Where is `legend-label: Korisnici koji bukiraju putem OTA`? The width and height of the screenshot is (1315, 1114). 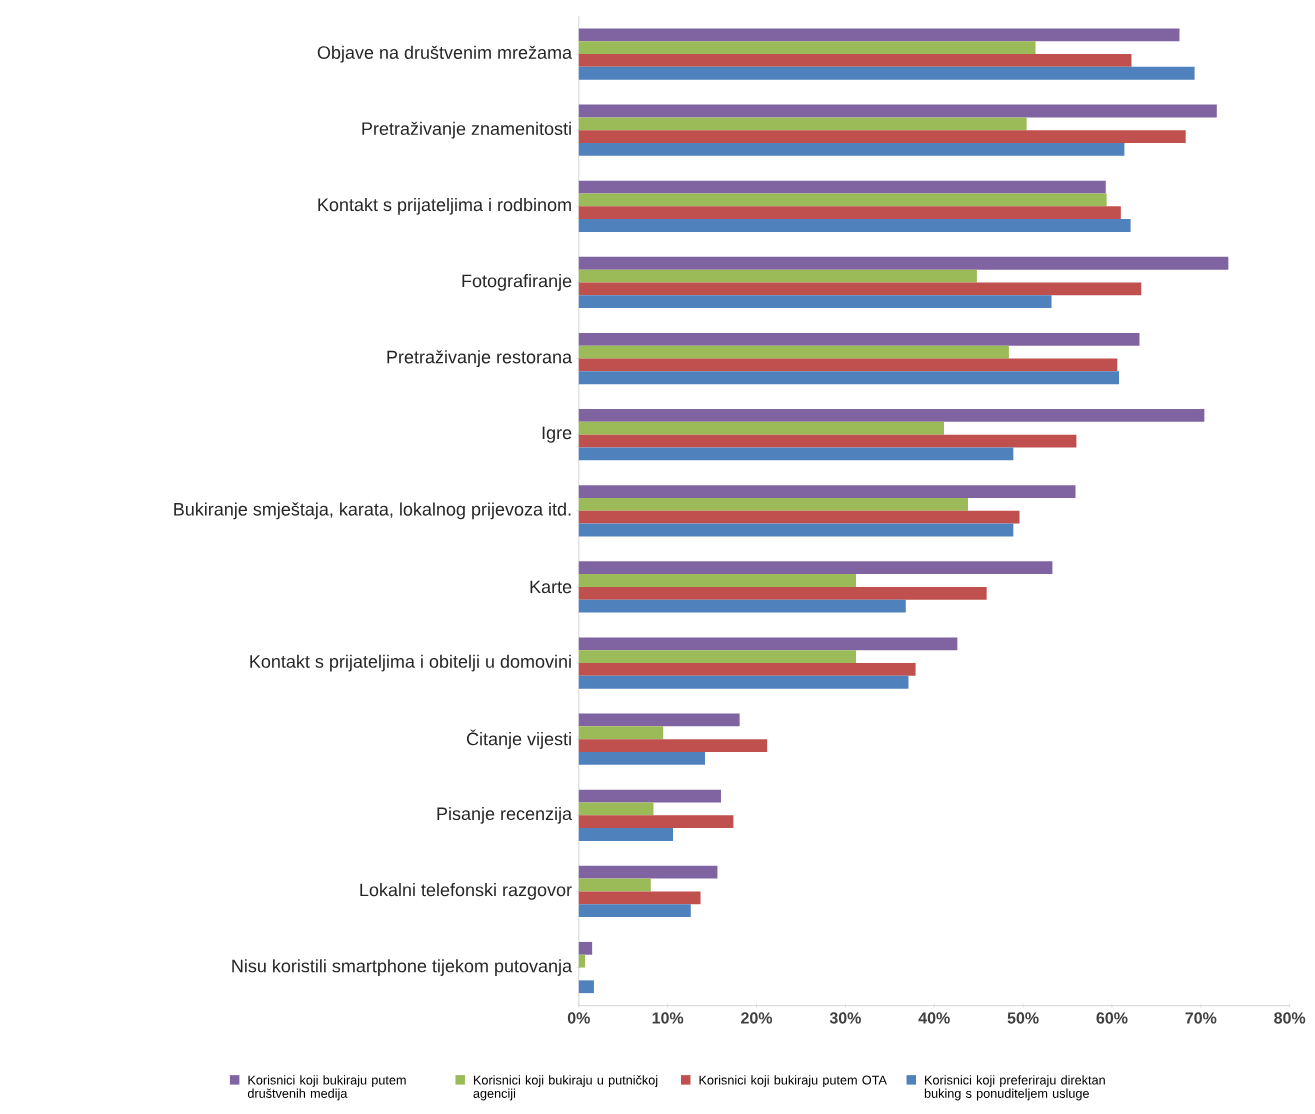
legend-label: Korisnici koji bukiraju putem OTA is located at coordinates (793, 1081).